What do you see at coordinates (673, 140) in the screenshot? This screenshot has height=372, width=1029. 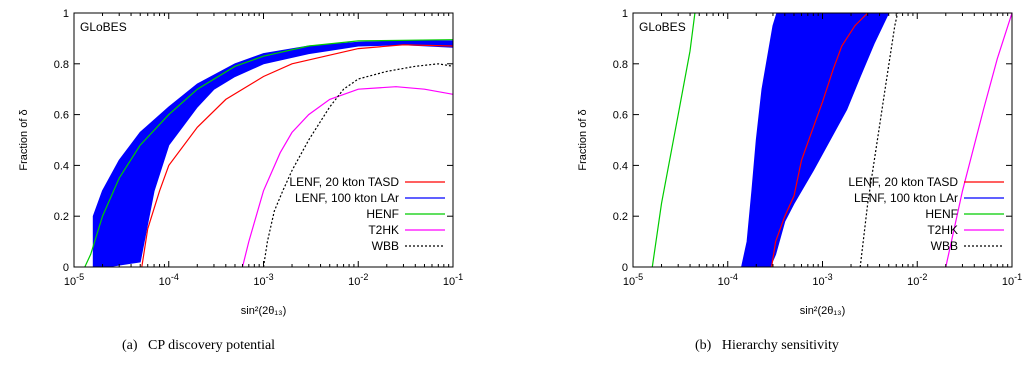 I see `series-line-henf` at bounding box center [673, 140].